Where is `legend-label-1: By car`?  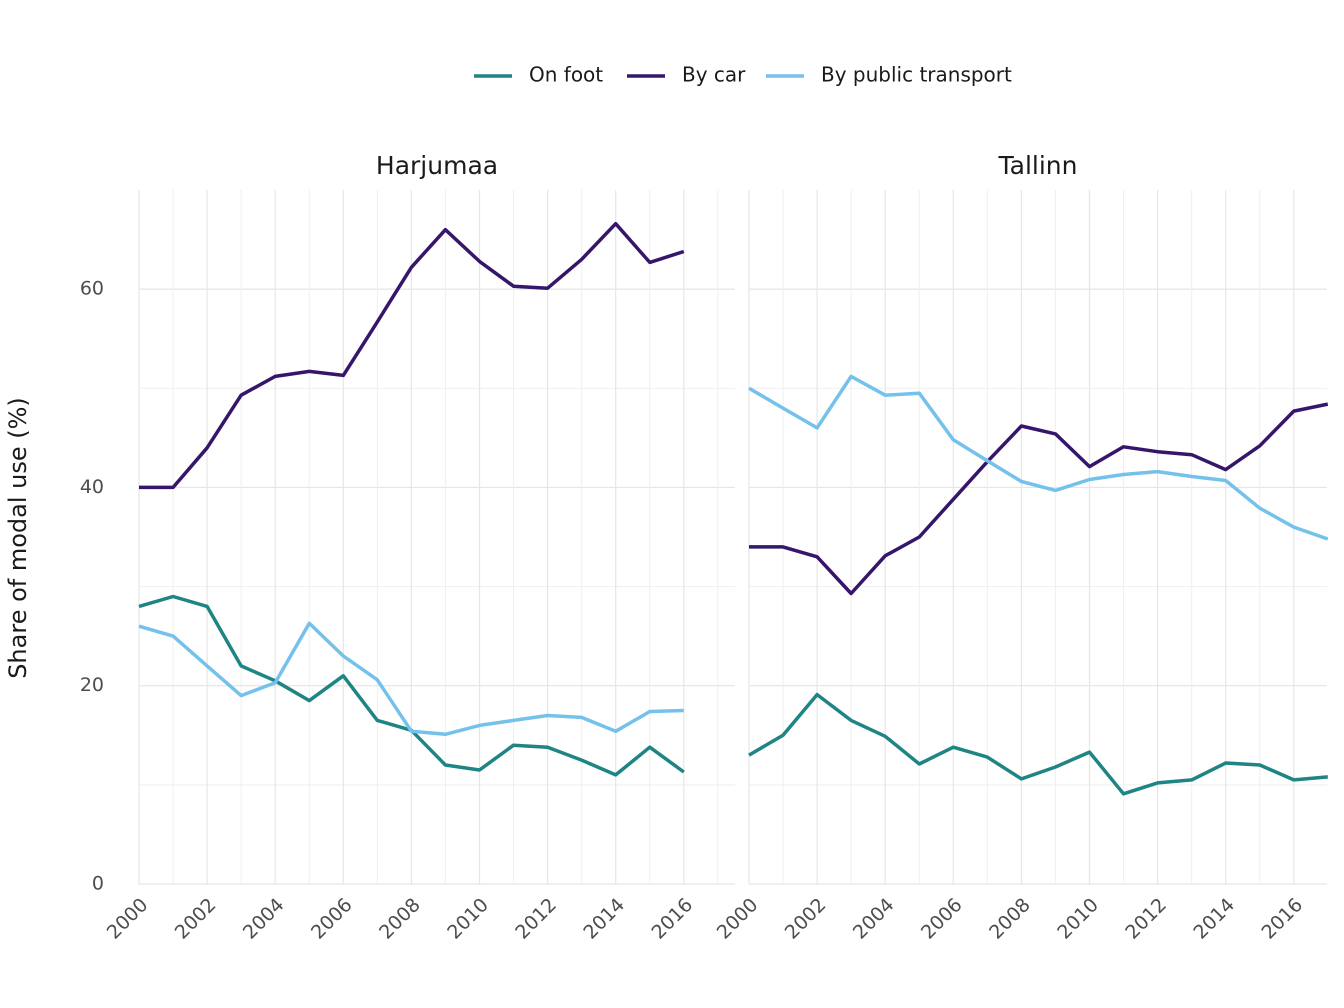
legend-label-1: By car is located at coordinates (714, 75).